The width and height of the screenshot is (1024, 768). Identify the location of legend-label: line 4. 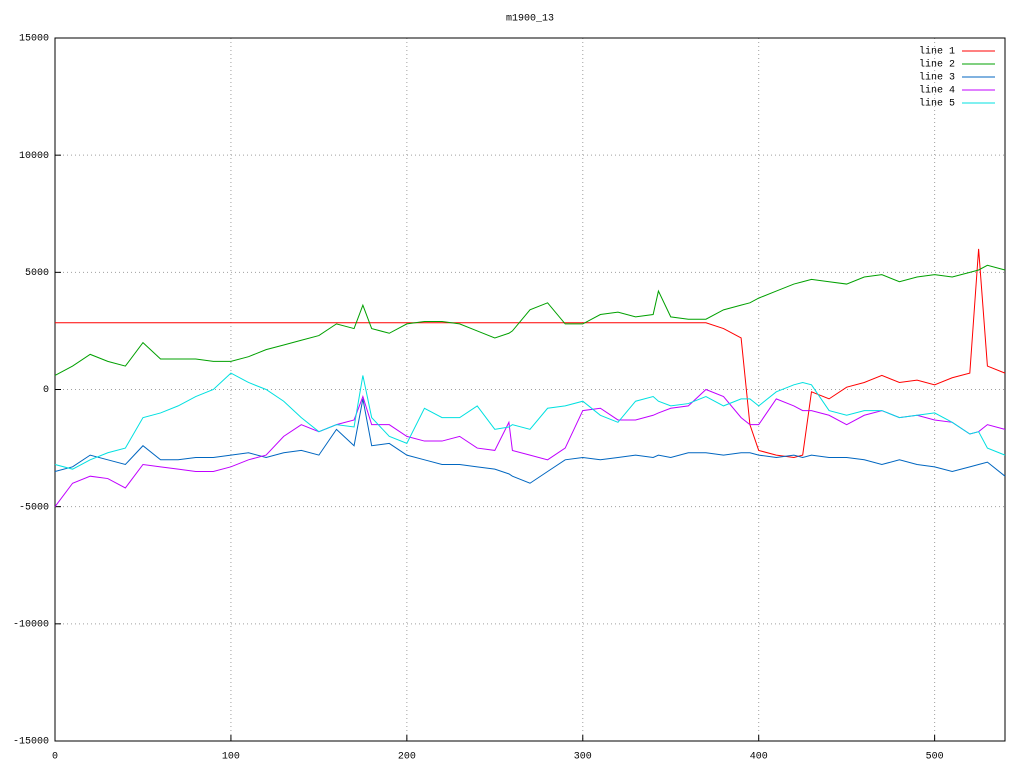
(937, 91).